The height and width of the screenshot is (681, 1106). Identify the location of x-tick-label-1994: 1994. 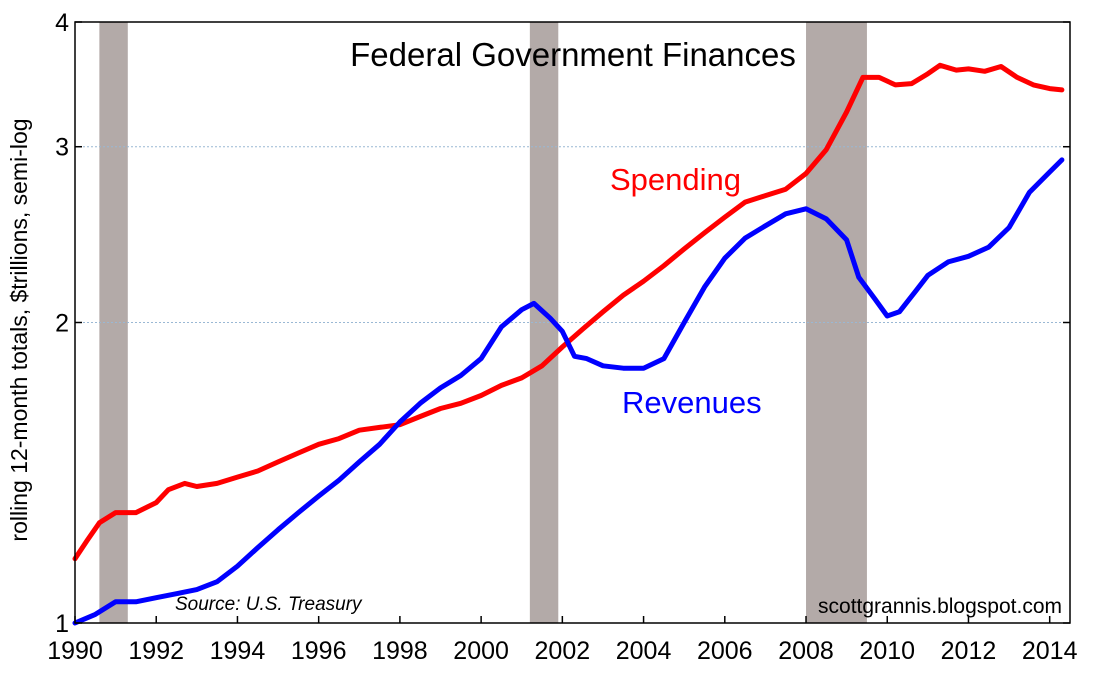
(238, 651).